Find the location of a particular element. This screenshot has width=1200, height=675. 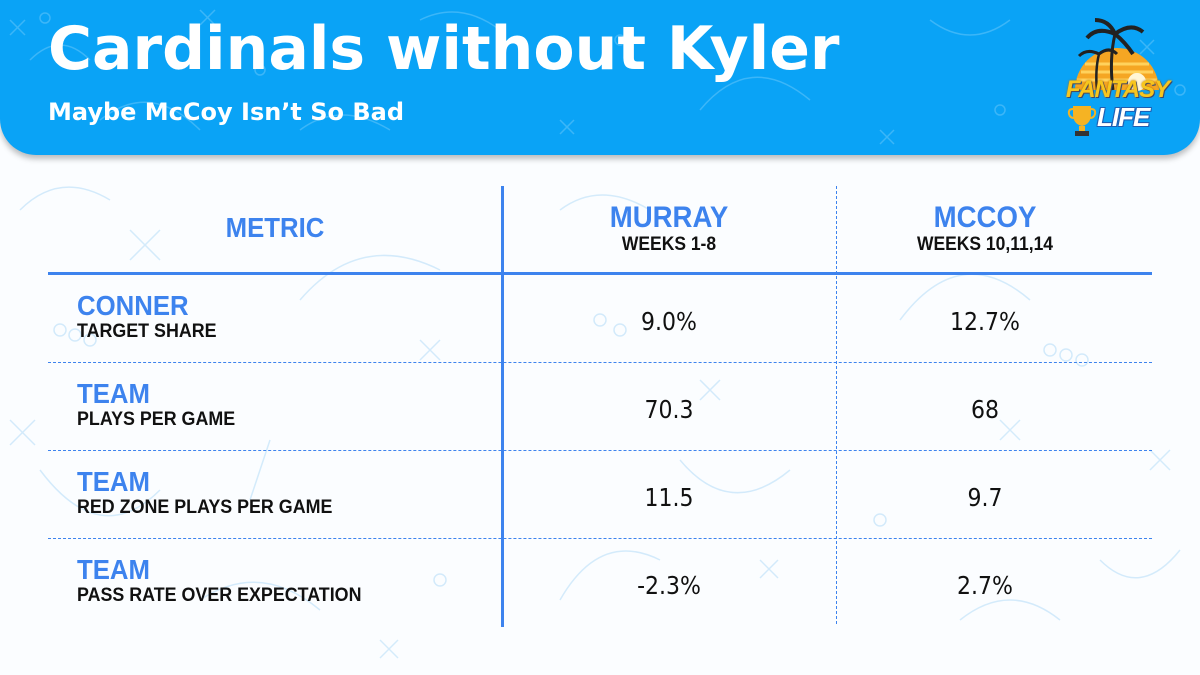

table-row-label: TEAM RED ZONE PLAYS PER GAME is located at coordinates (213, 494).